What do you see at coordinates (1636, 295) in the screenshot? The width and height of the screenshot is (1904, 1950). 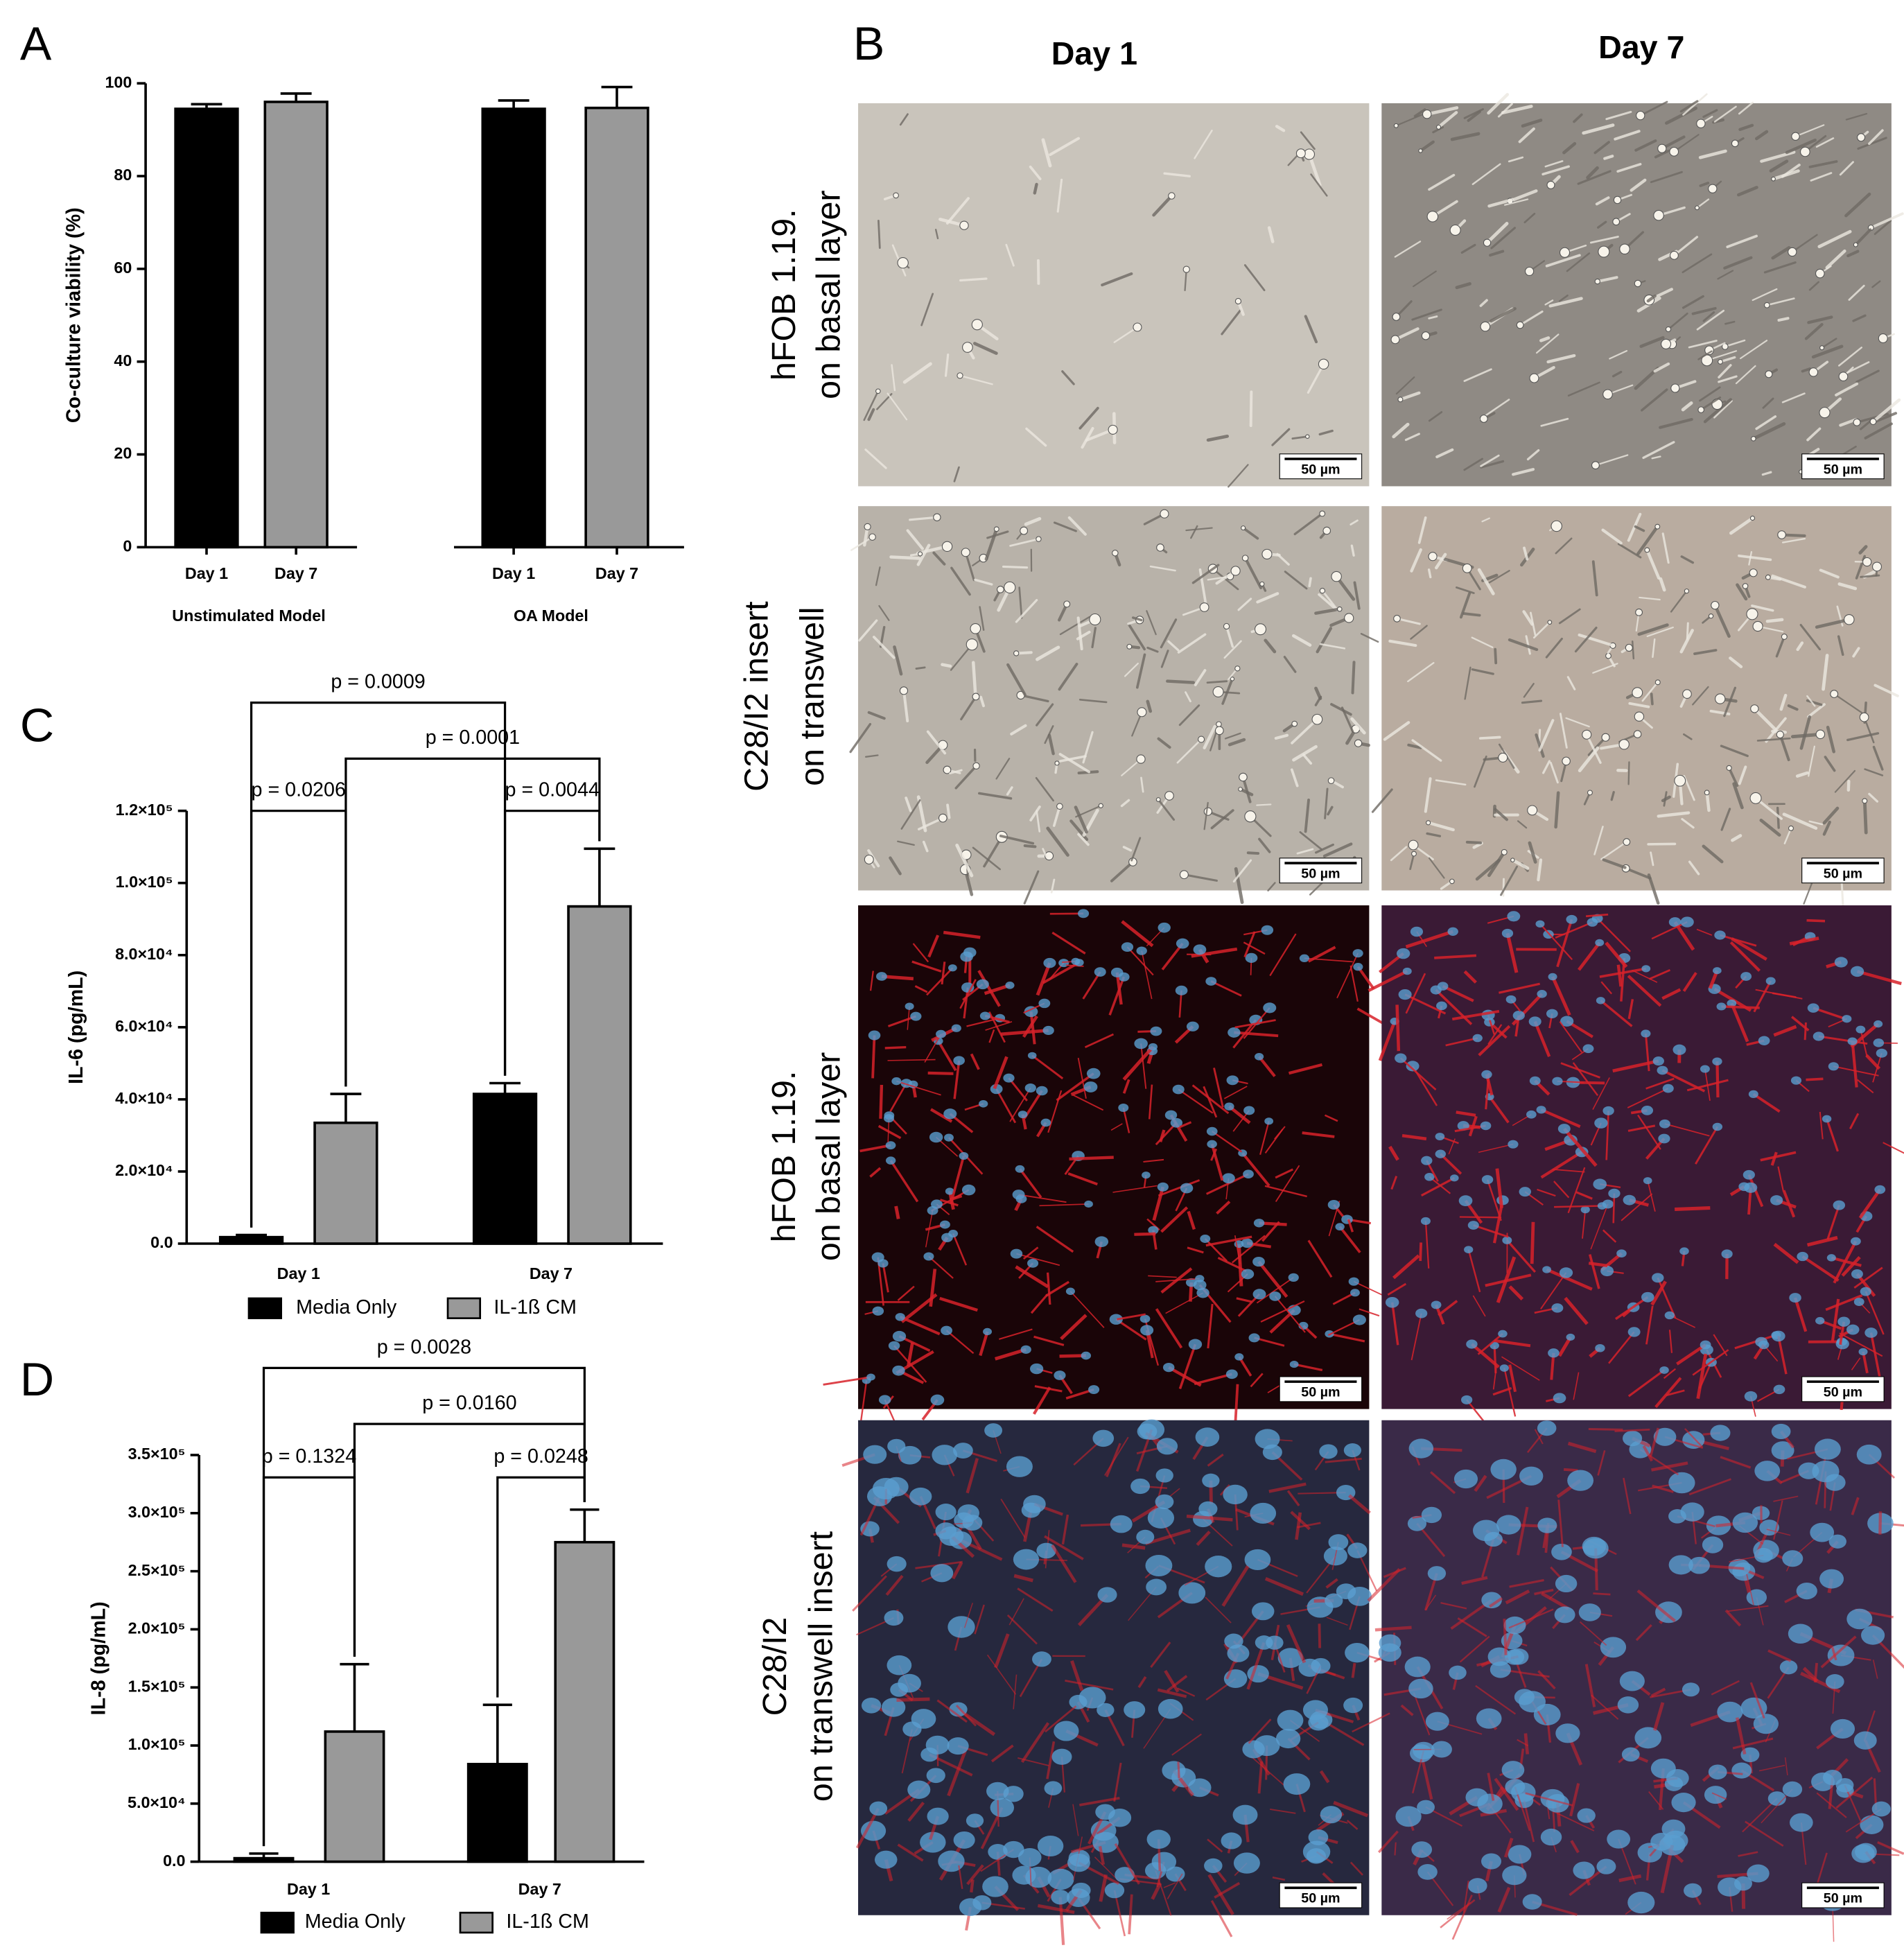 I see `micrograph-background` at bounding box center [1636, 295].